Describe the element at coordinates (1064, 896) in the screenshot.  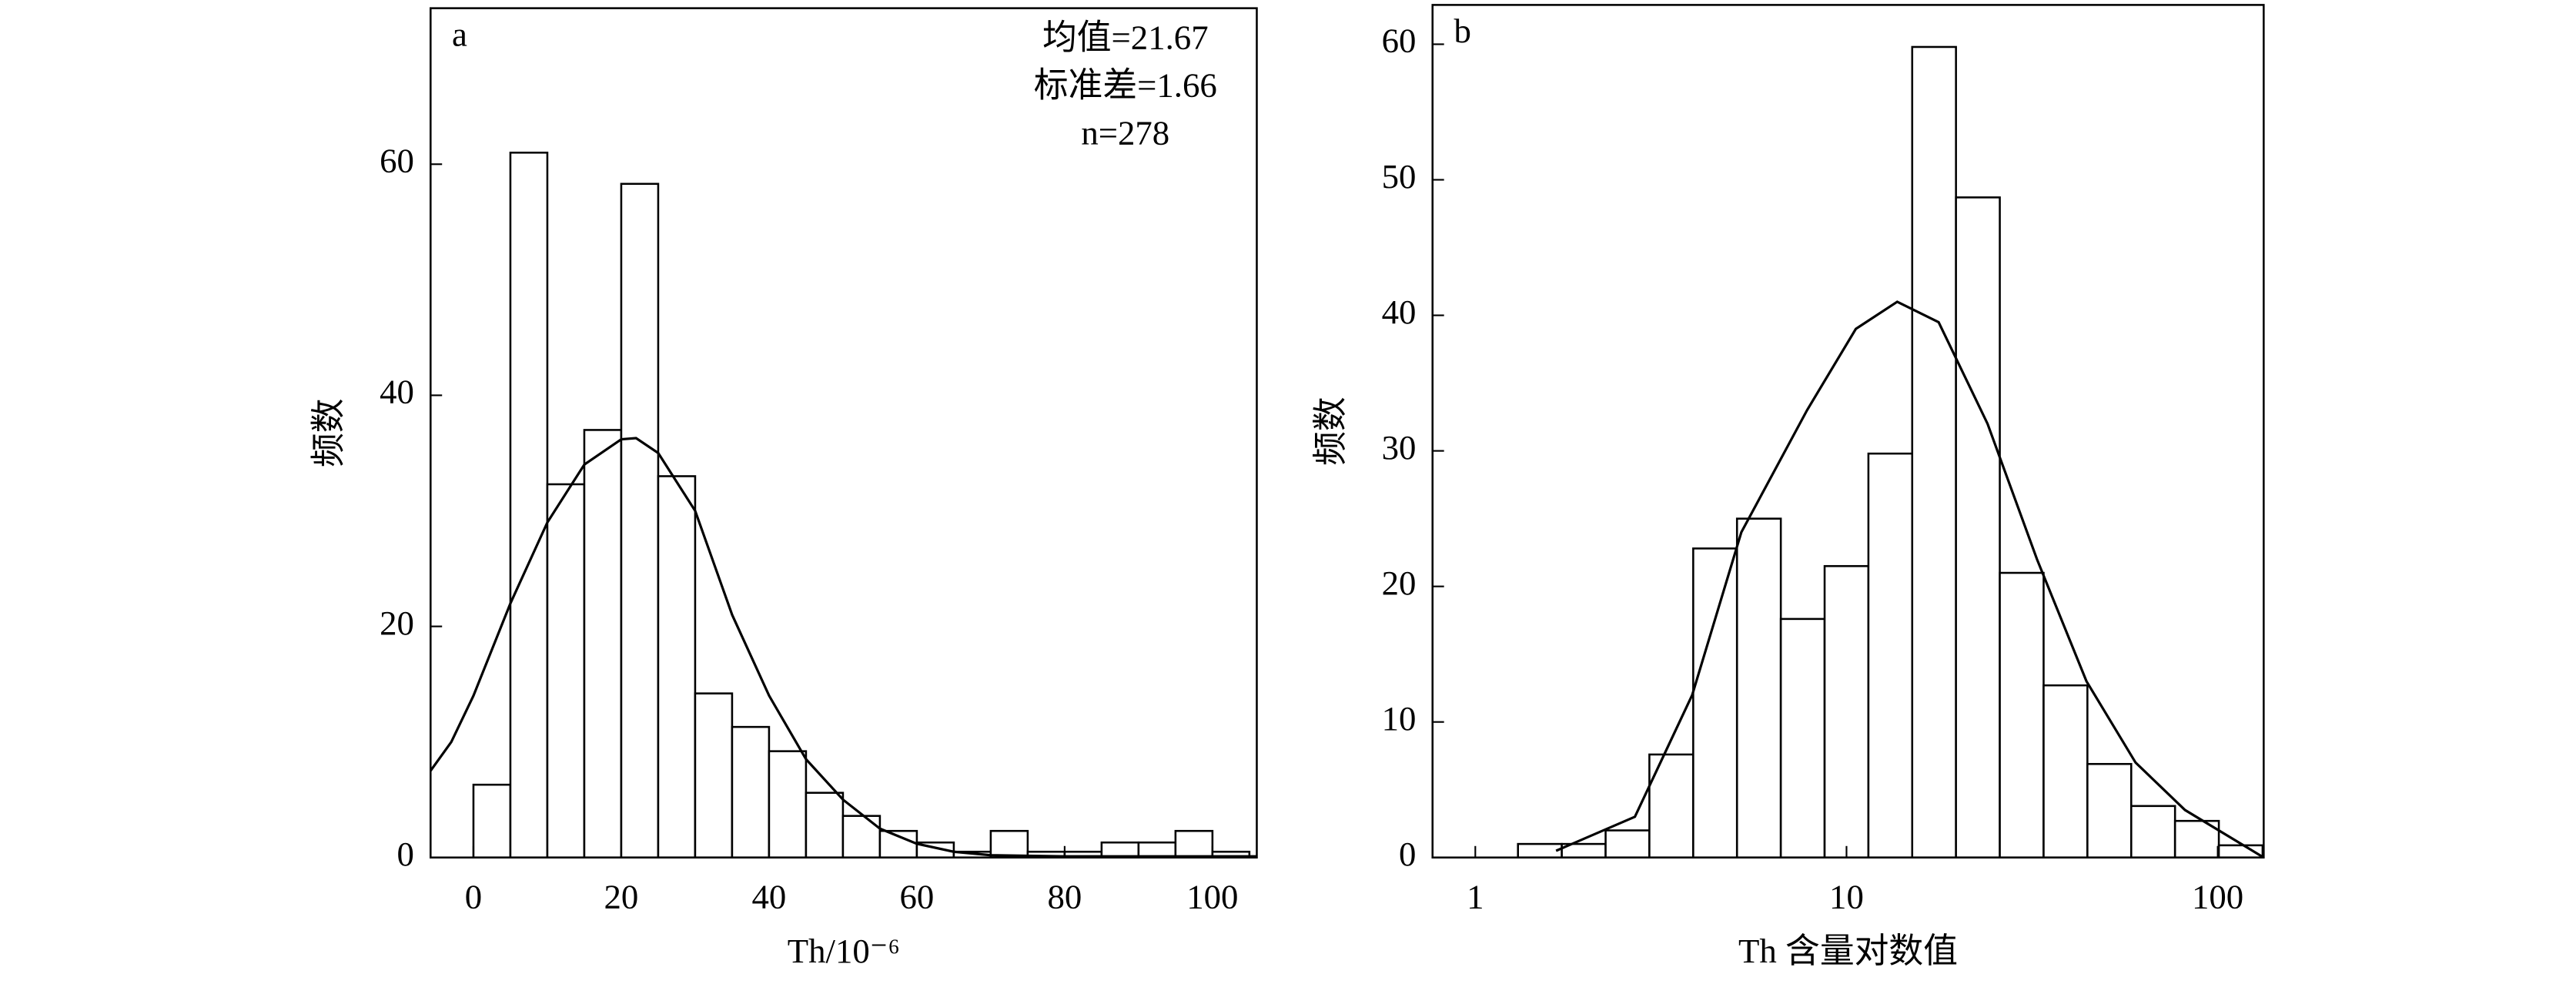
I see `x-tick-label: 80` at that location.